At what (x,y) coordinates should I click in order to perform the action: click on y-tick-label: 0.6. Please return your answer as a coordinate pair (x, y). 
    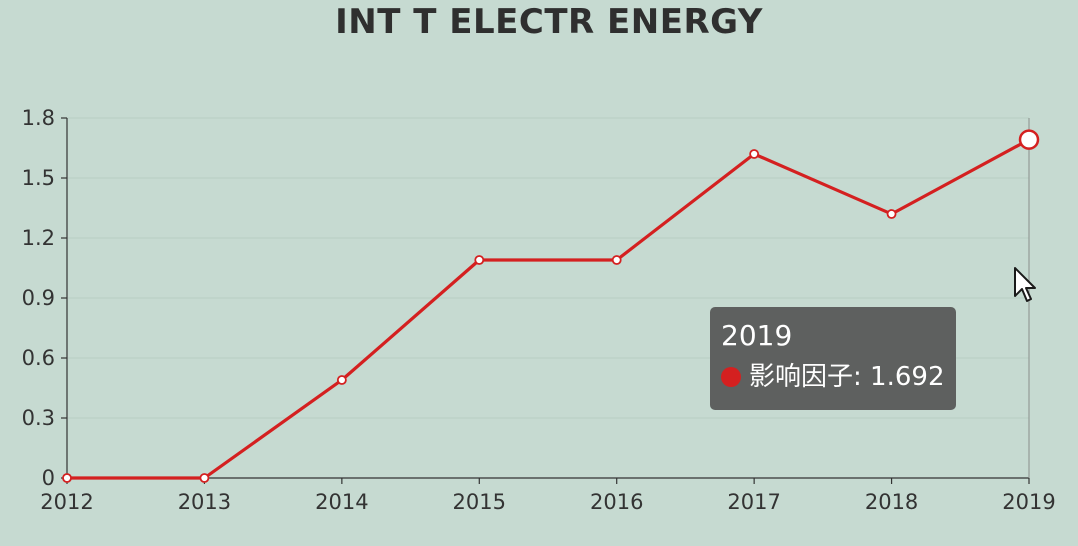
    Looking at the image, I should click on (38, 358).